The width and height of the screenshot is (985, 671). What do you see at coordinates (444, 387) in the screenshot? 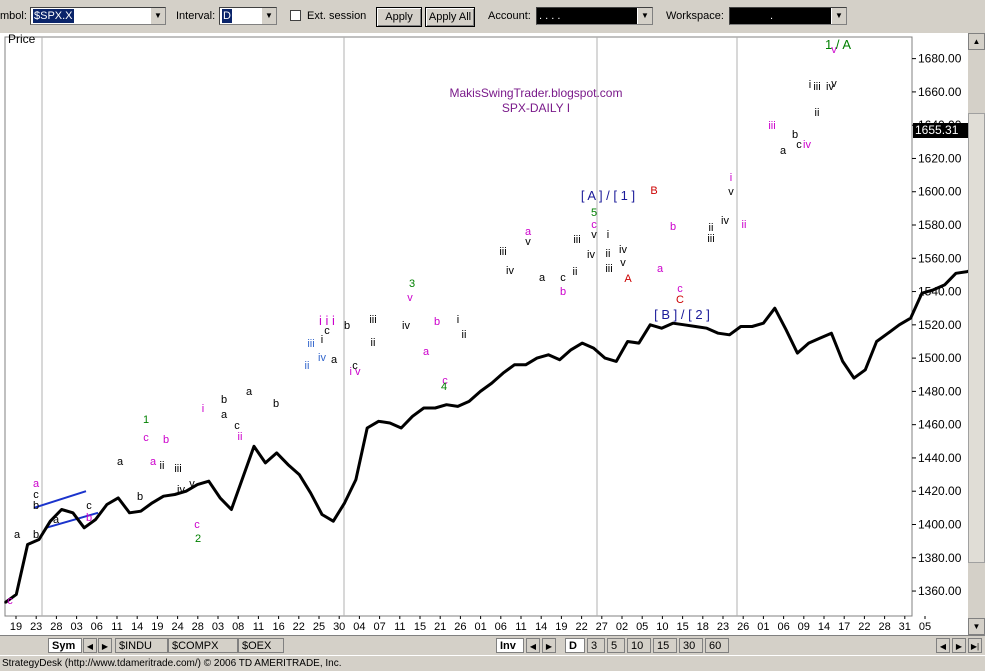
I see `wave-label: 4` at bounding box center [444, 387].